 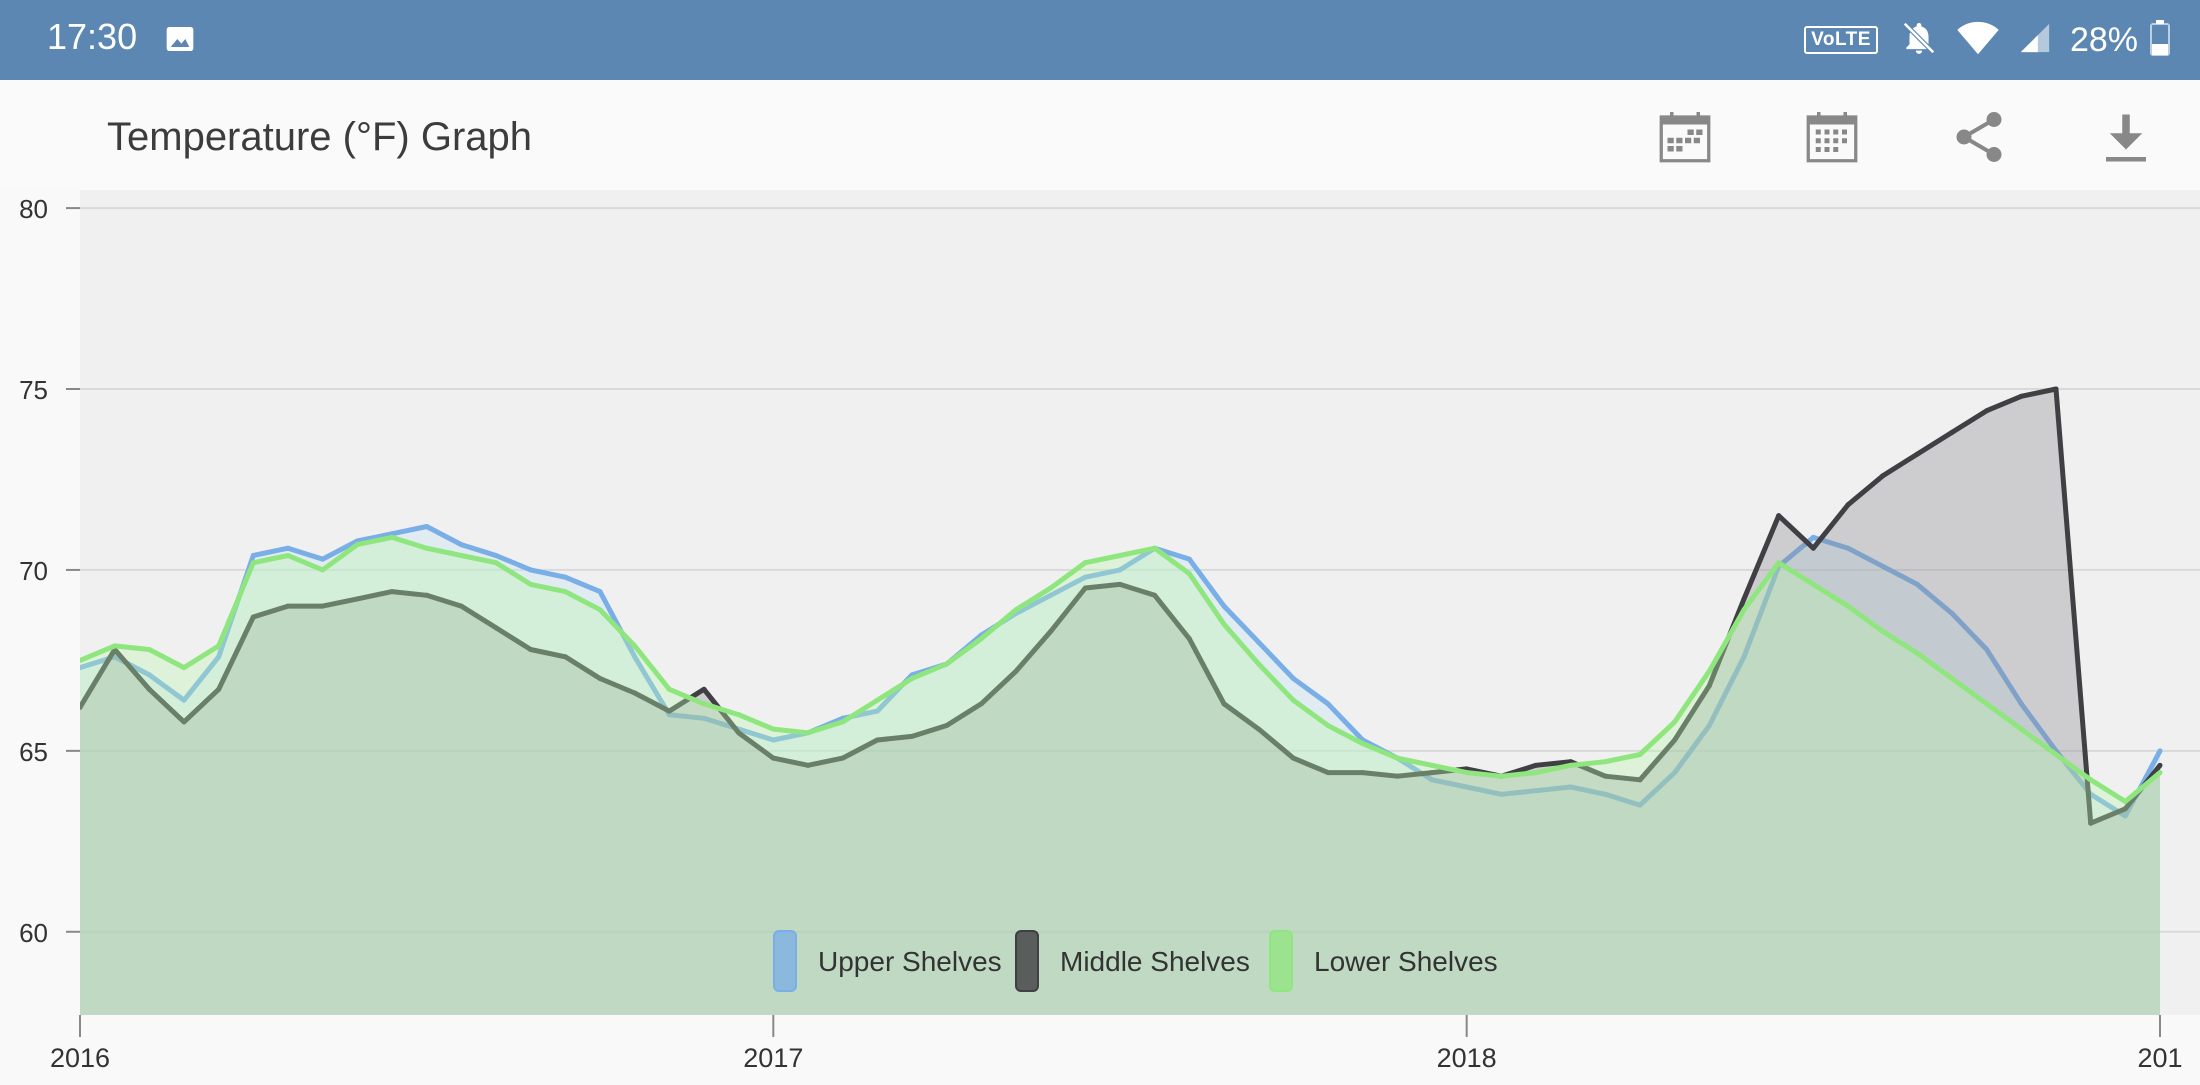 I want to click on share-icon, so click(x=1979, y=137).